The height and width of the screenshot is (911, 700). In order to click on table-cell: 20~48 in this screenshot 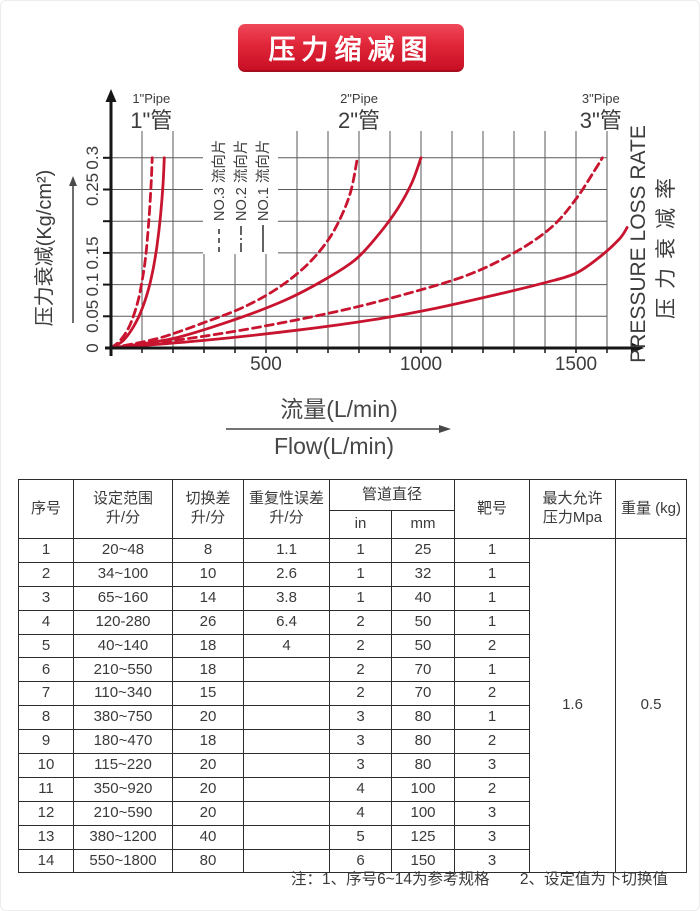, I will do `click(123, 550)`.